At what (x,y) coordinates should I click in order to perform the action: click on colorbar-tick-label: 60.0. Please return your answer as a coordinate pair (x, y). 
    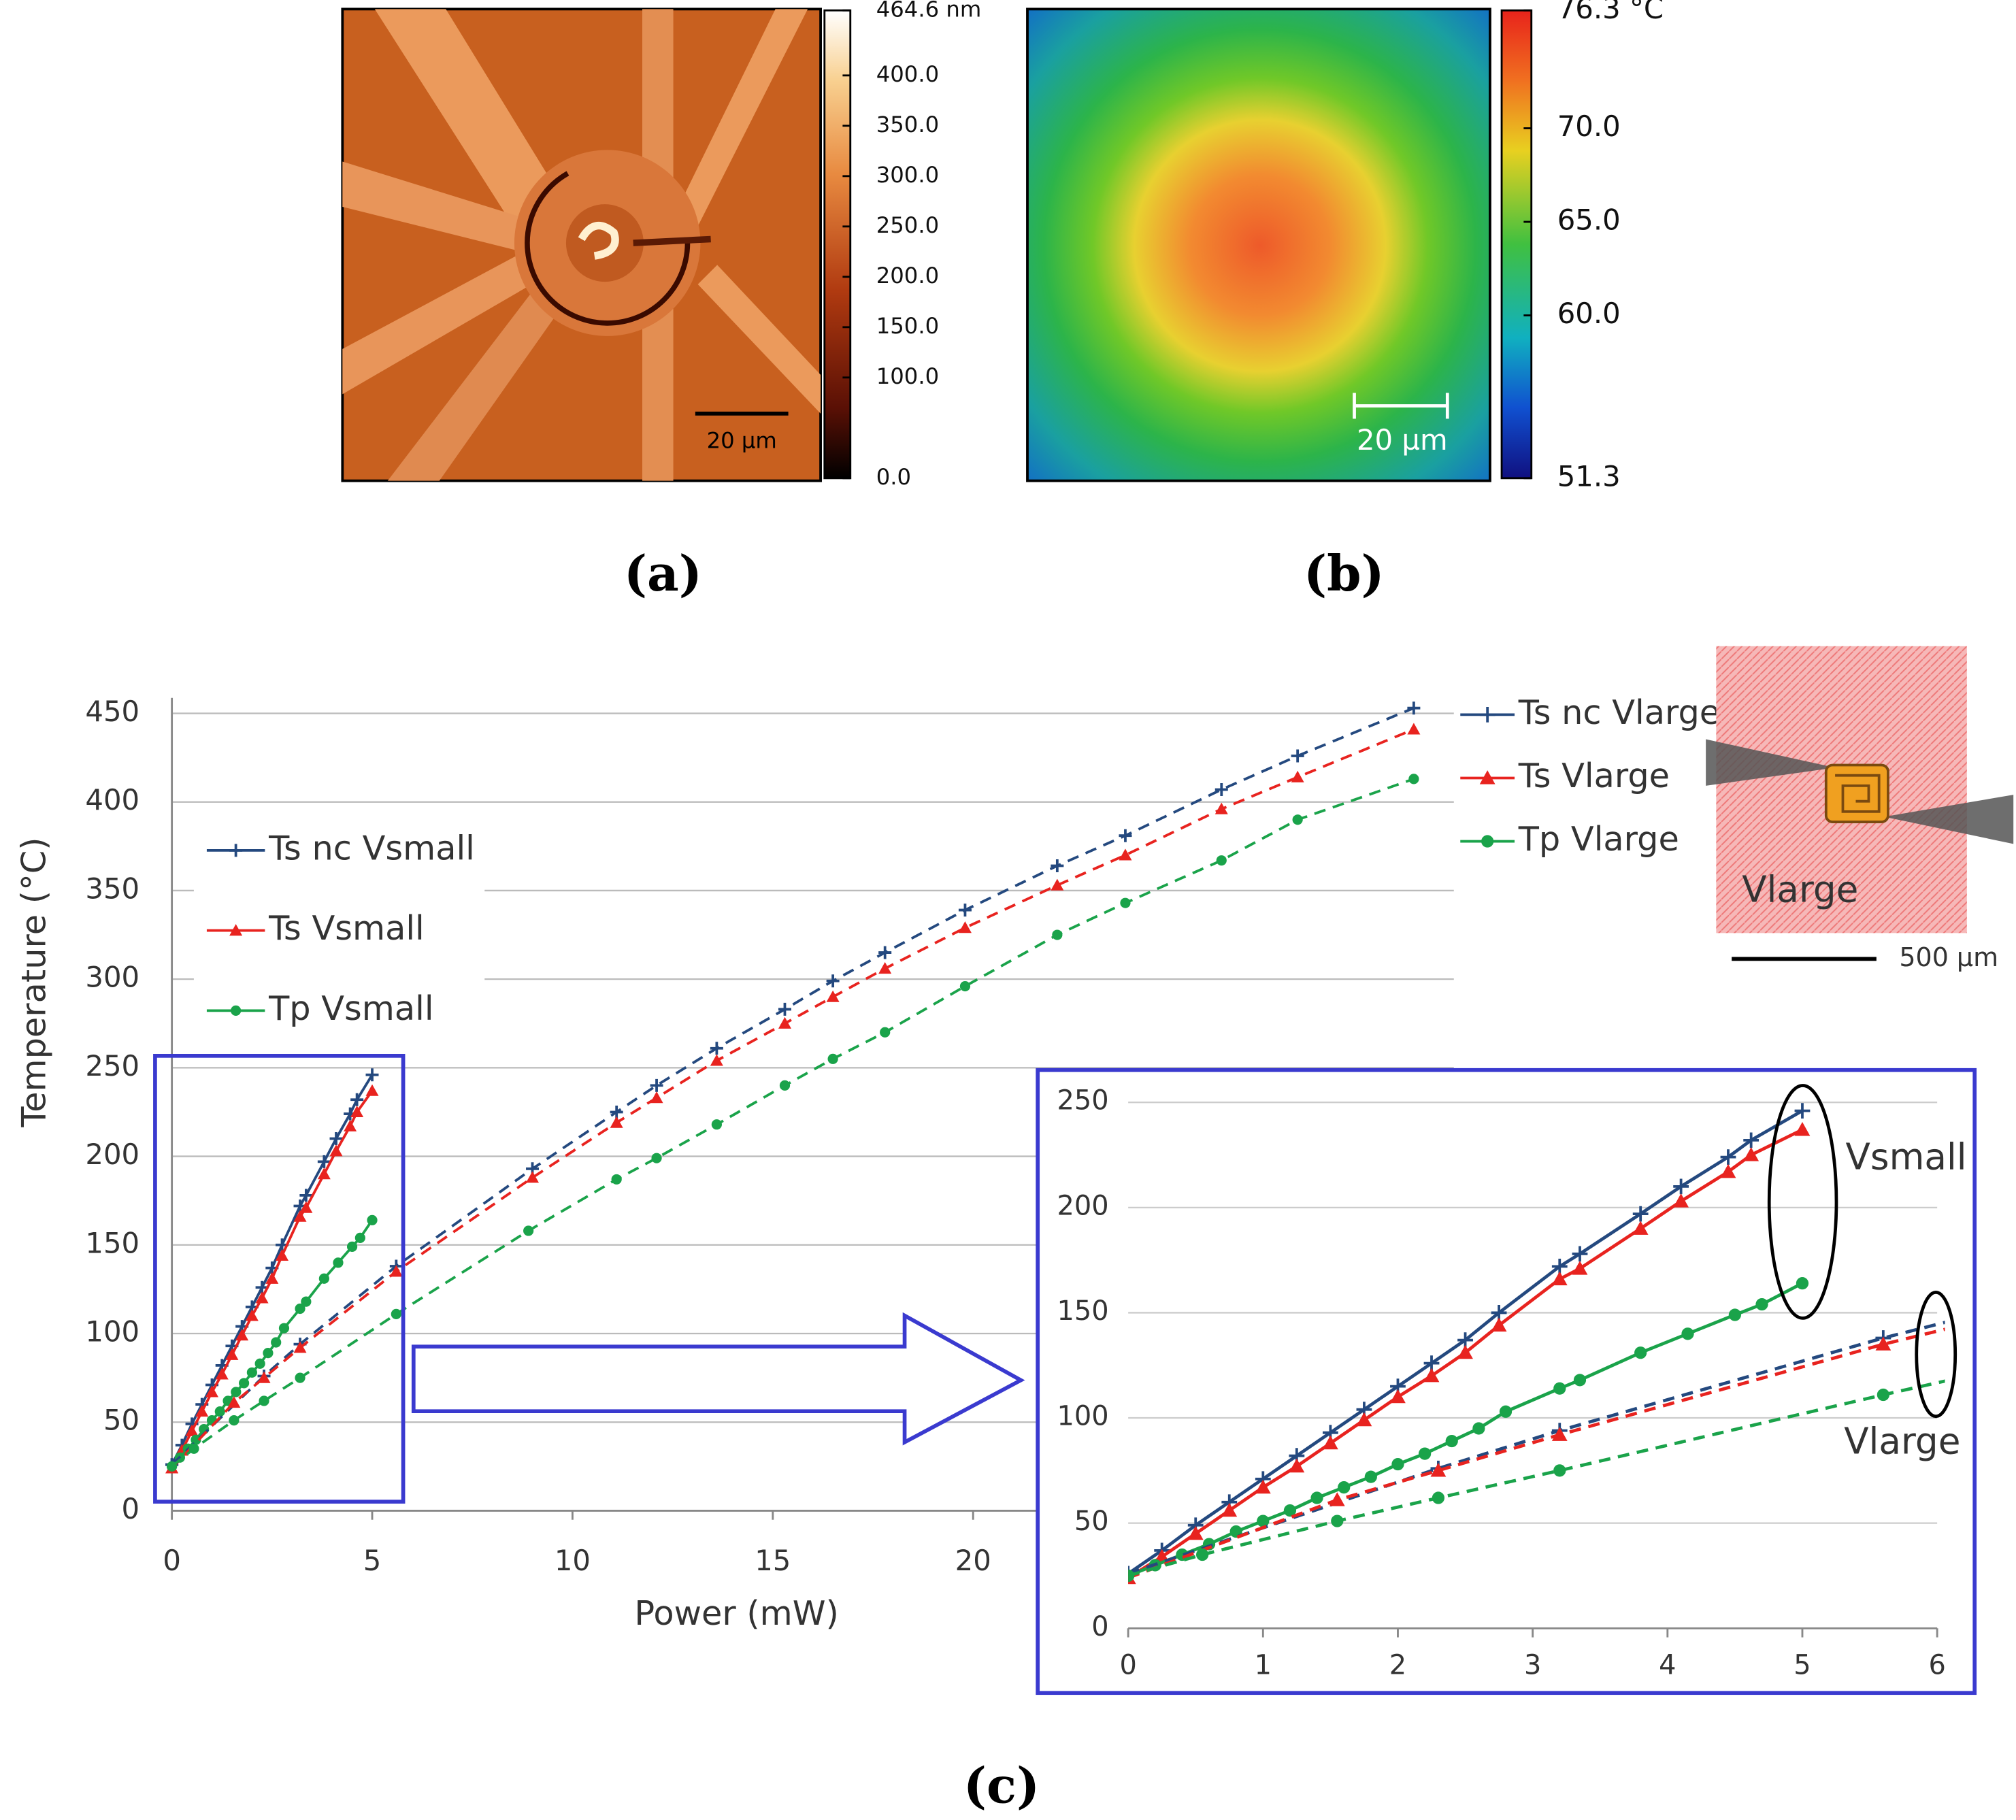
    Looking at the image, I should click on (1589, 314).